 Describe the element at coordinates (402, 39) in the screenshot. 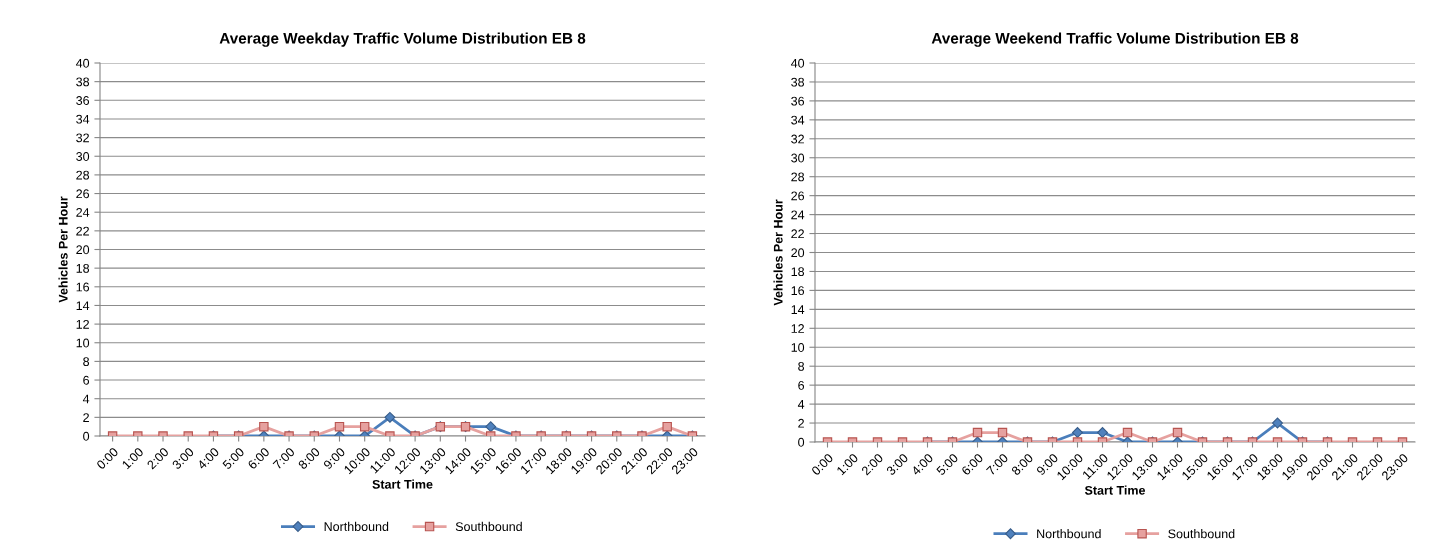

I see `chart-title: Average Weekday Traffic Volume Distribution EB 8` at that location.